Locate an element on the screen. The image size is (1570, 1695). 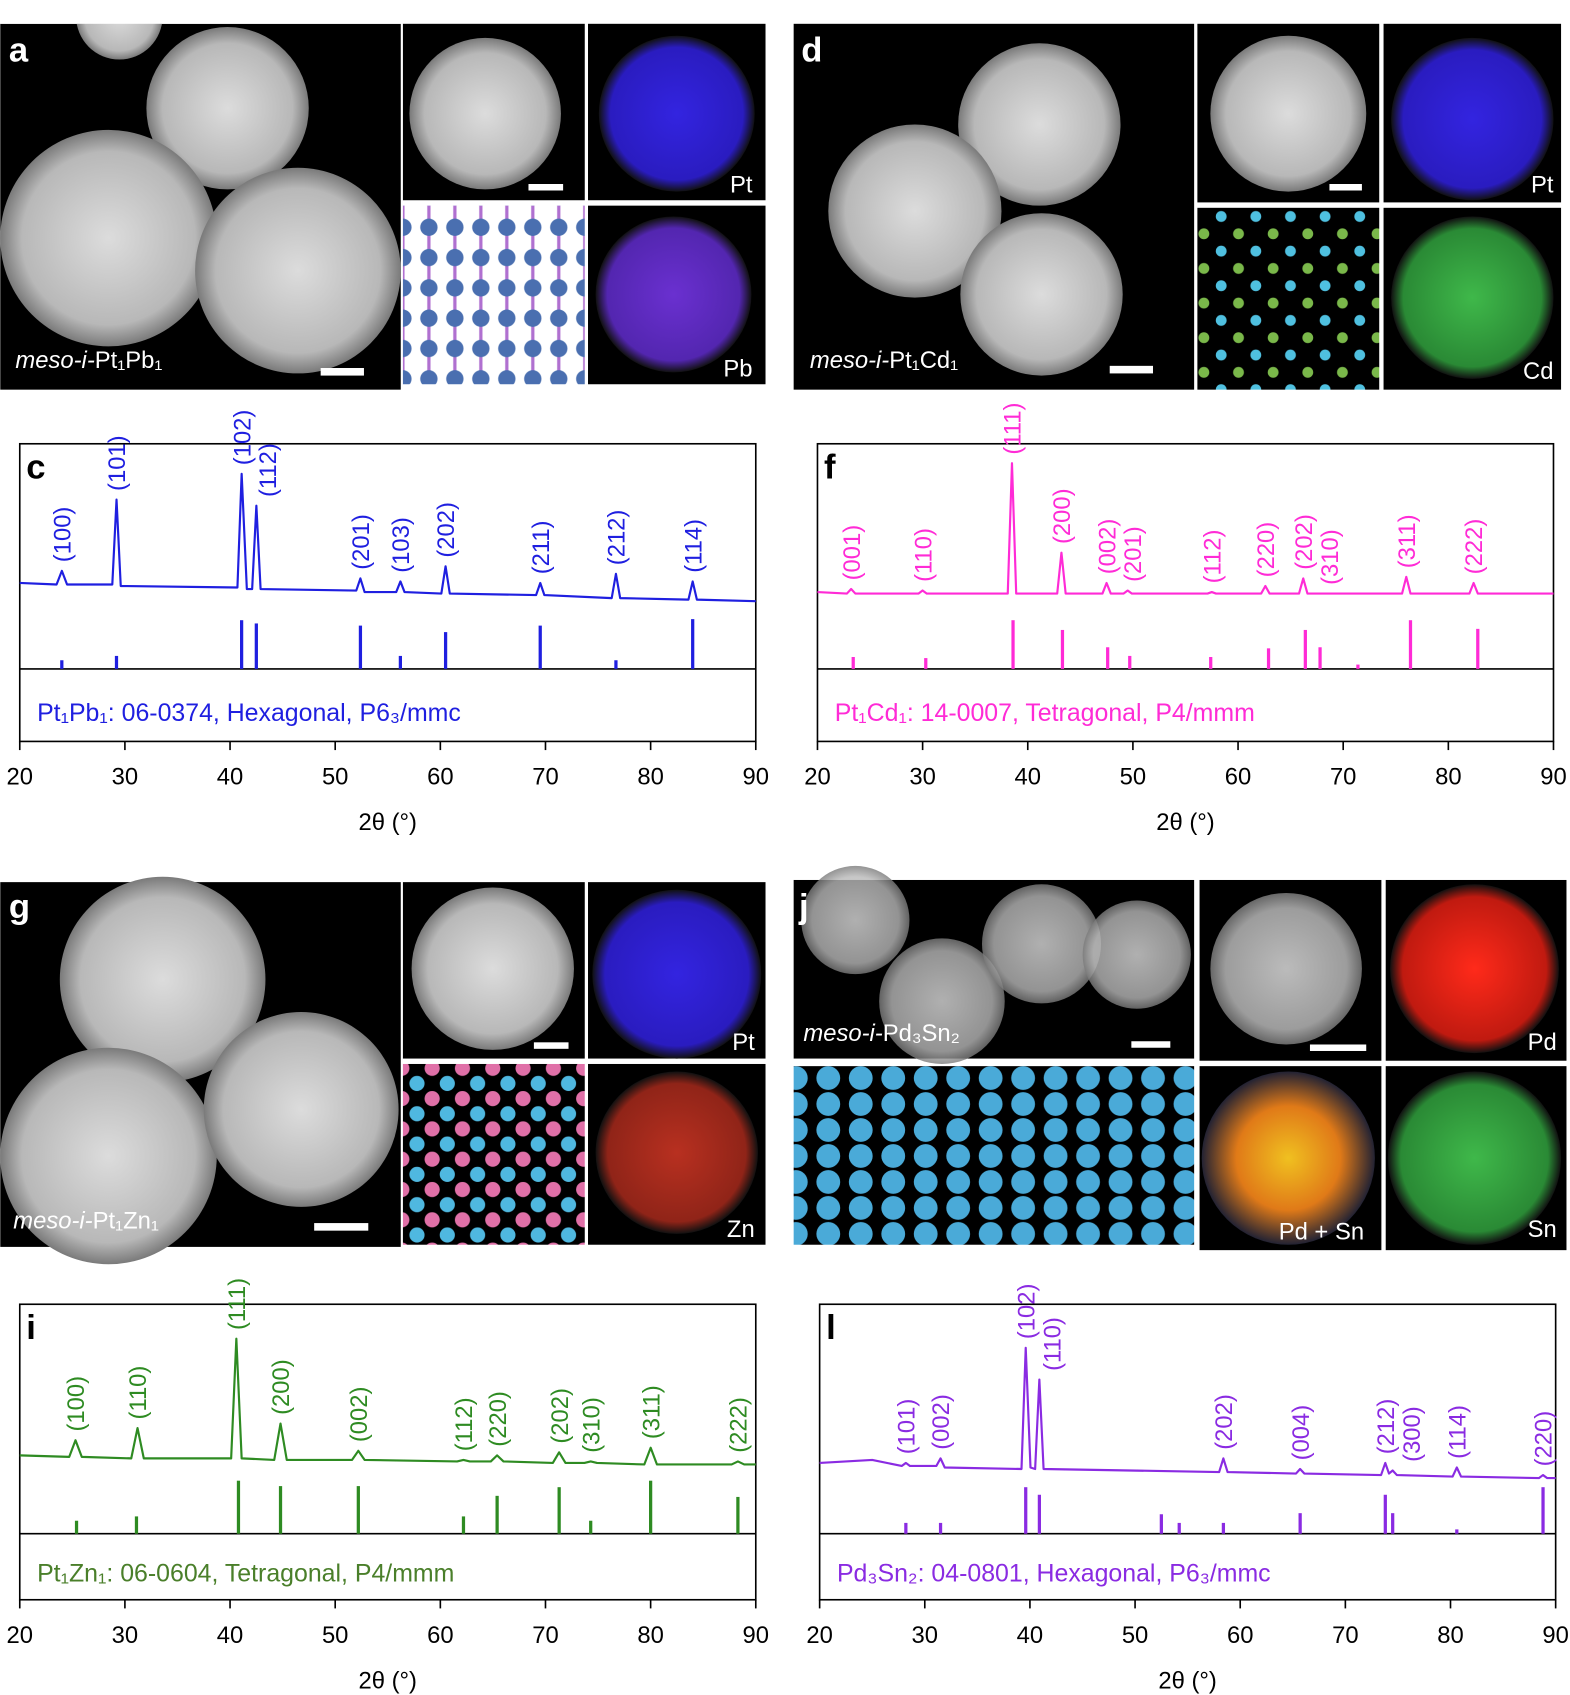
panel-label: d is located at coordinates (811, 51).